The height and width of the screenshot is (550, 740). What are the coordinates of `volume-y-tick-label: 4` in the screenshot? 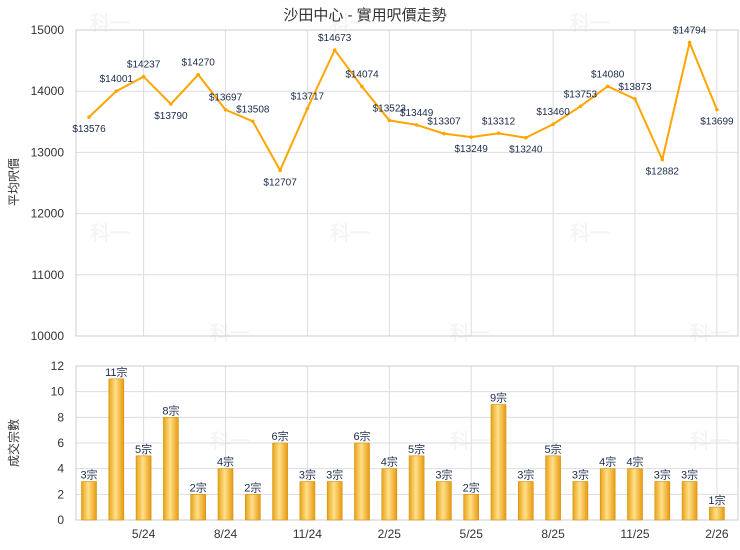 It's located at (60, 469).